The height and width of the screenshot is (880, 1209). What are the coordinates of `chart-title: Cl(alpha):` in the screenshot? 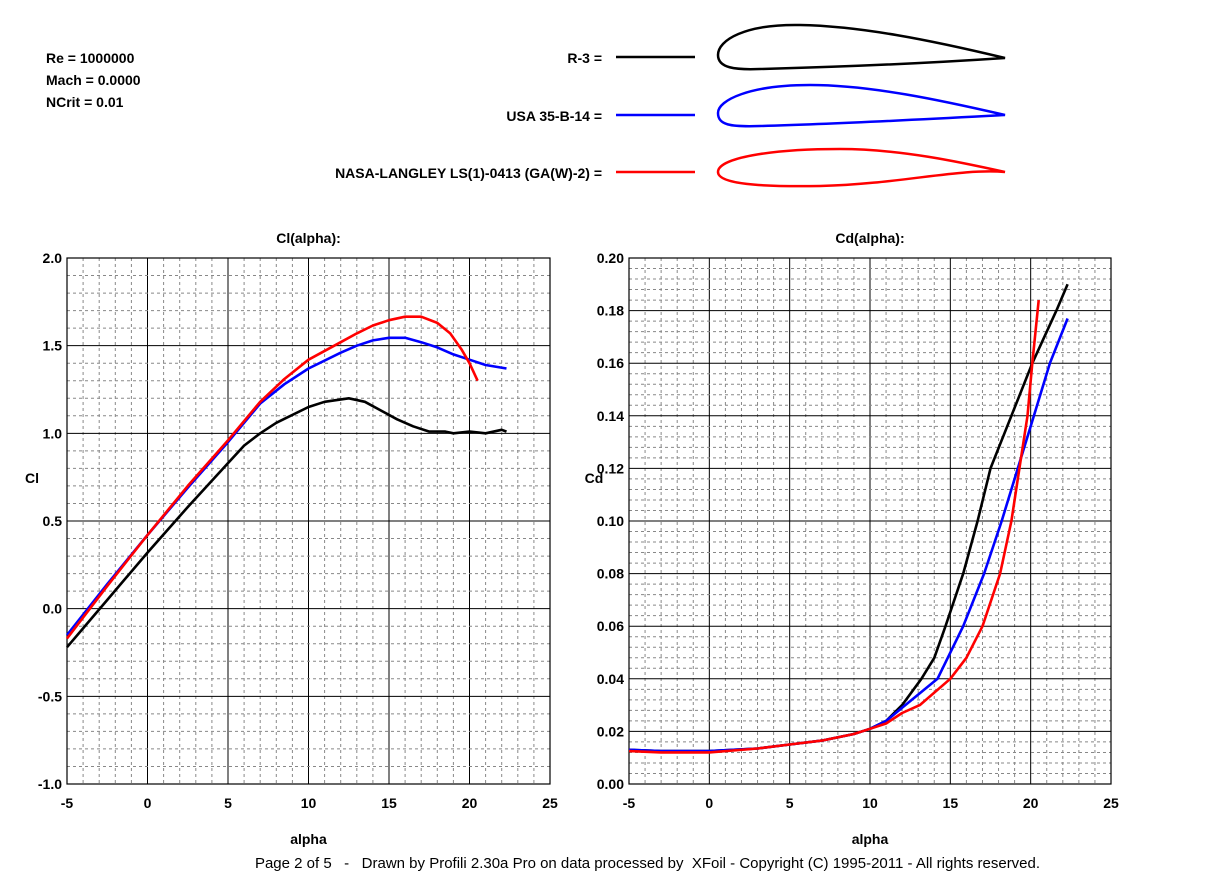 It's located at (308, 238).